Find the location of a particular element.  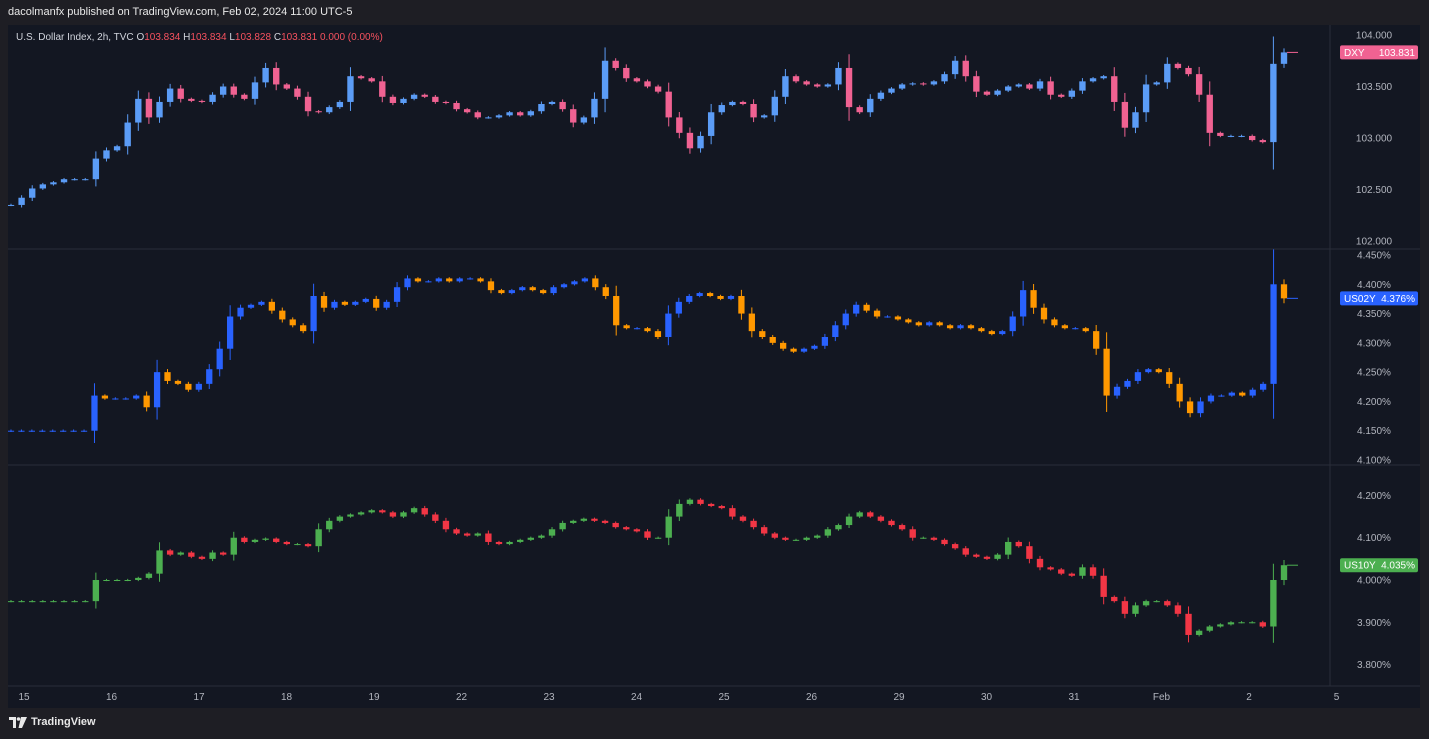

price-tick-label: 4.450% is located at coordinates (1374, 256).